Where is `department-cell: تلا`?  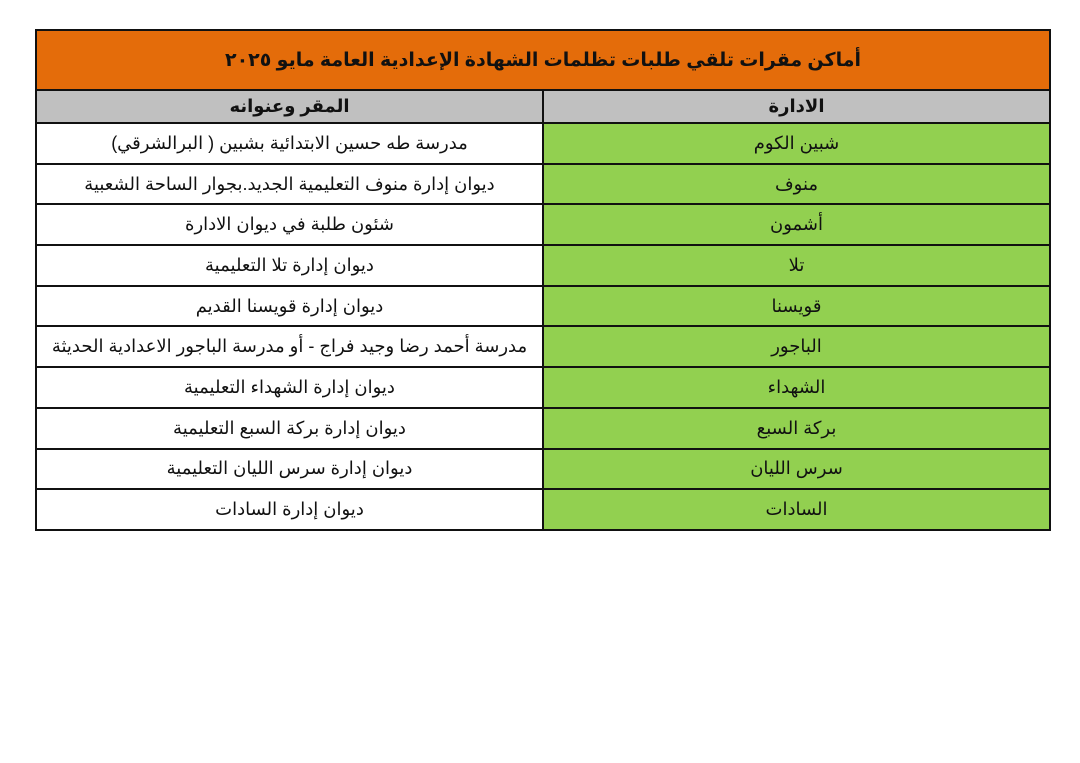
department-cell: تلا is located at coordinates (796, 265).